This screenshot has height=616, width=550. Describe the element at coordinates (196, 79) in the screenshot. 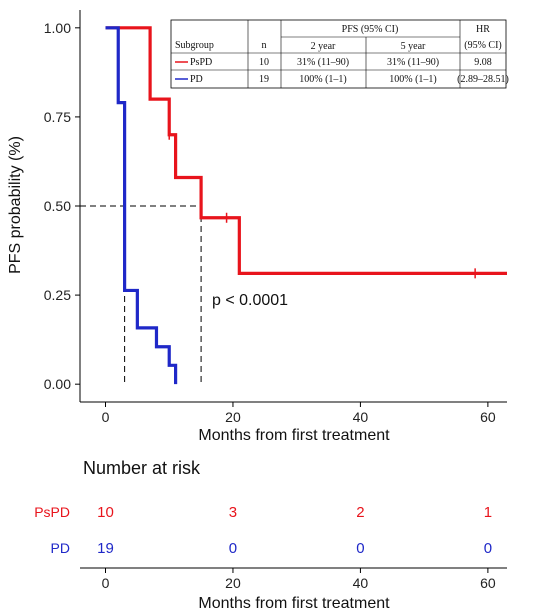

I see `legend-row-name: PD` at that location.